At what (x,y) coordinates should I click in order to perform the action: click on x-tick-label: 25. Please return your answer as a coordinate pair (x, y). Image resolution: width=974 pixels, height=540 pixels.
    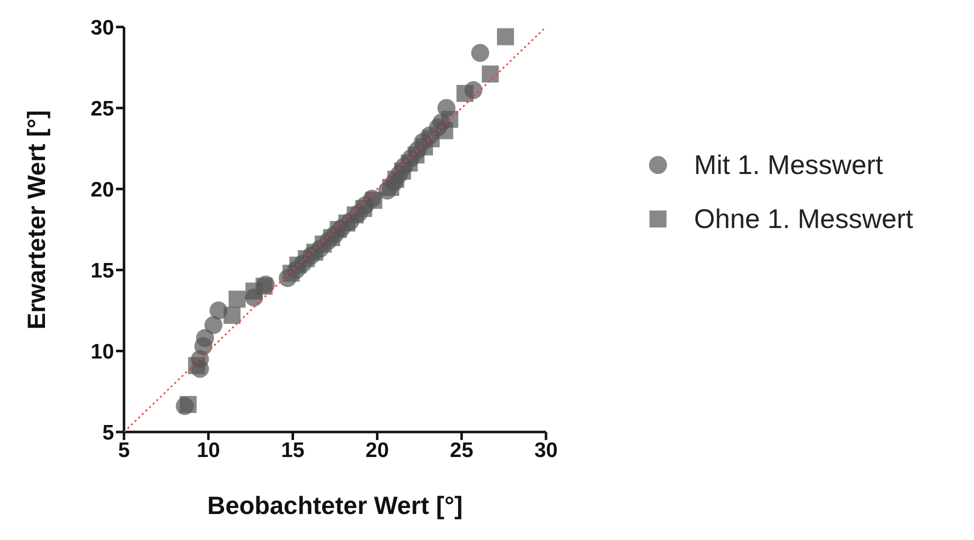
    Looking at the image, I should click on (462, 450).